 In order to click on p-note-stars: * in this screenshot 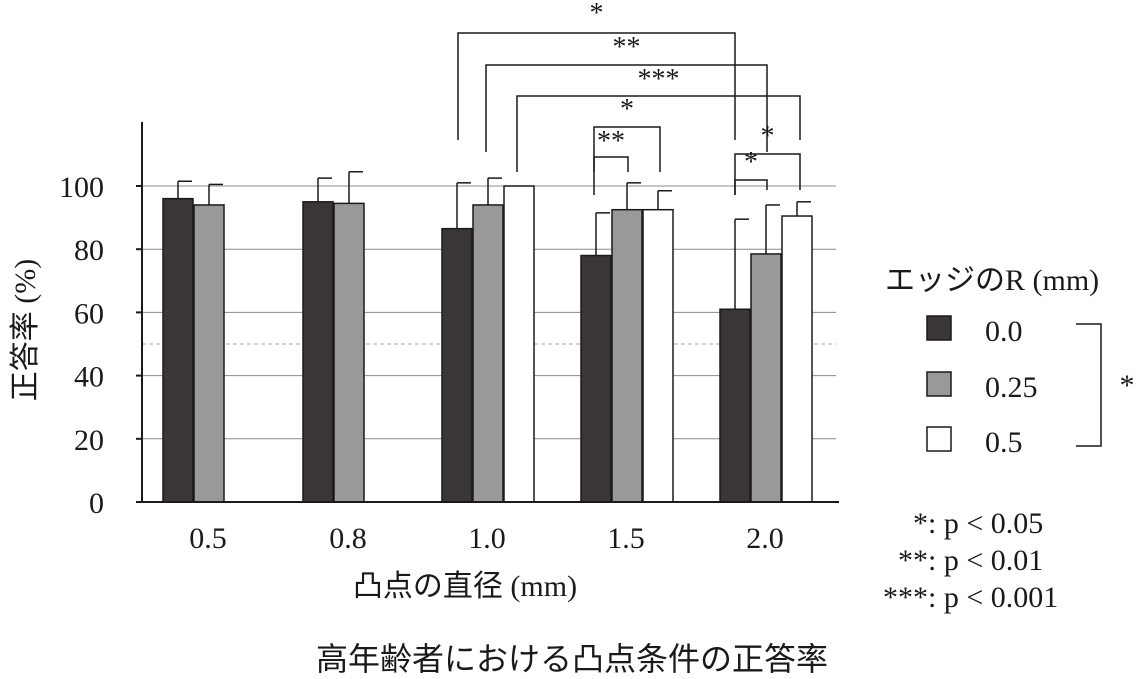, I will do `click(920, 523)`.